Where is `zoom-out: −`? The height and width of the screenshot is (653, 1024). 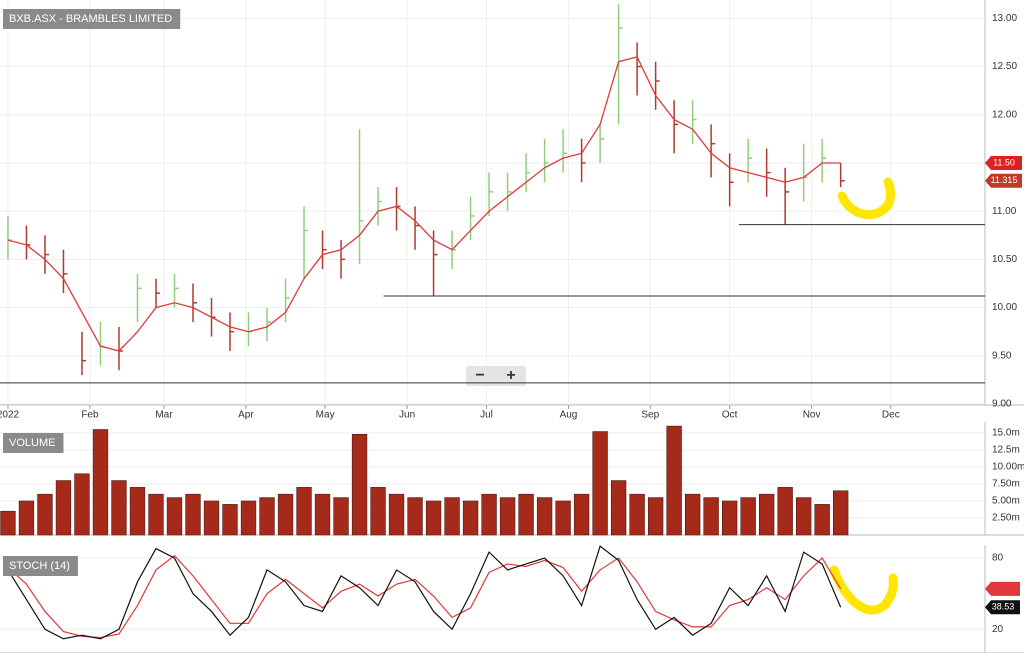 zoom-out: − is located at coordinates (479, 375).